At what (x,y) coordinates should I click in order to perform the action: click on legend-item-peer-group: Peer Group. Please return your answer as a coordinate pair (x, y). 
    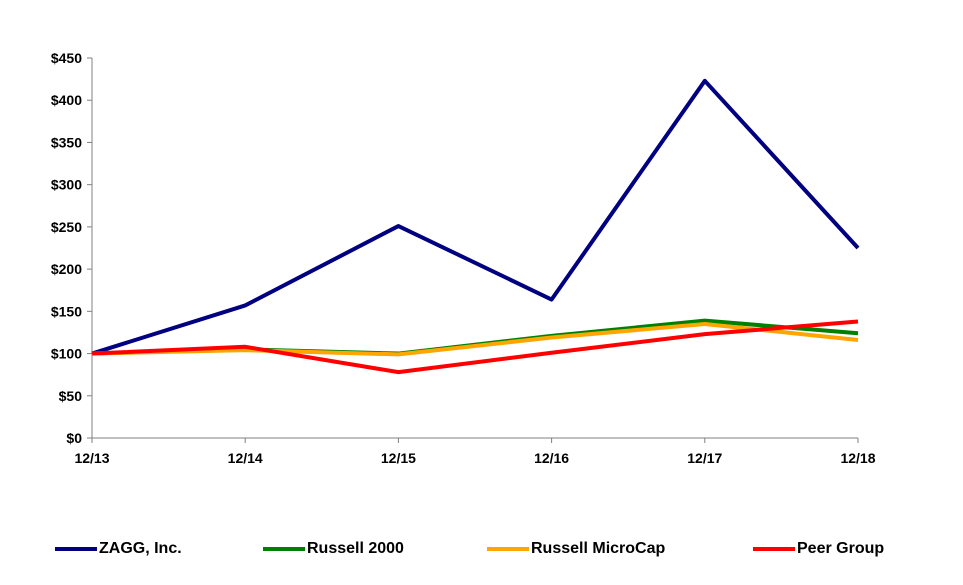
    Looking at the image, I should click on (818, 549).